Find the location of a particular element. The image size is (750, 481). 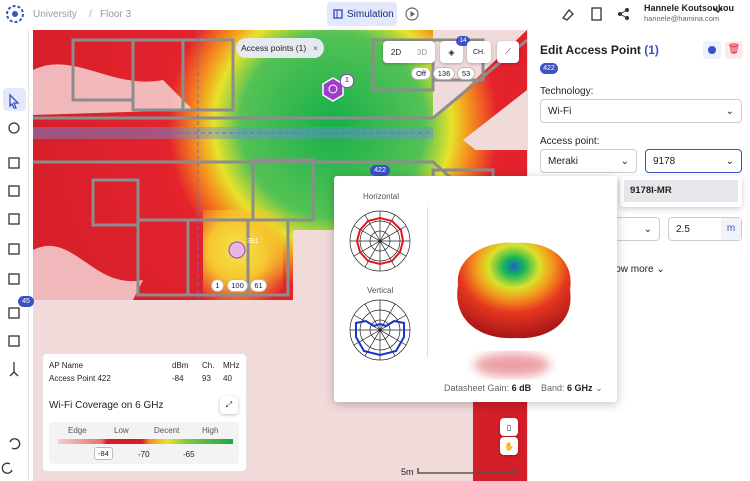

model-input-value: 9178 is located at coordinates (664, 161).